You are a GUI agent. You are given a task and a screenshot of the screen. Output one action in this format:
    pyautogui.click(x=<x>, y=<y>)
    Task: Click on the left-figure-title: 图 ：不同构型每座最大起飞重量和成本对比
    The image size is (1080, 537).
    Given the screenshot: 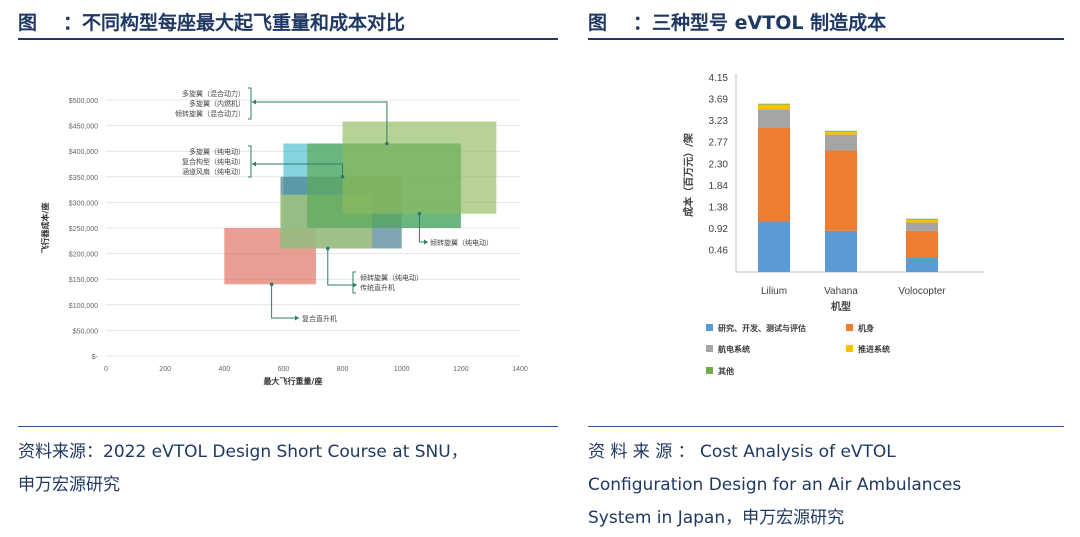 What is the action you would take?
    pyautogui.click(x=211, y=21)
    